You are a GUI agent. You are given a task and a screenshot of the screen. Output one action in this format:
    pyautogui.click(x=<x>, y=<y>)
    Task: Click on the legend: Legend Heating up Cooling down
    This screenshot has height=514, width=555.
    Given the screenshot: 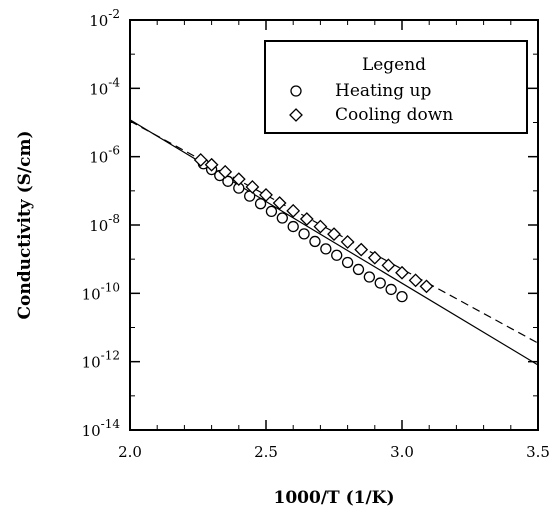 What is the action you would take?
    pyautogui.click(x=396, y=87)
    